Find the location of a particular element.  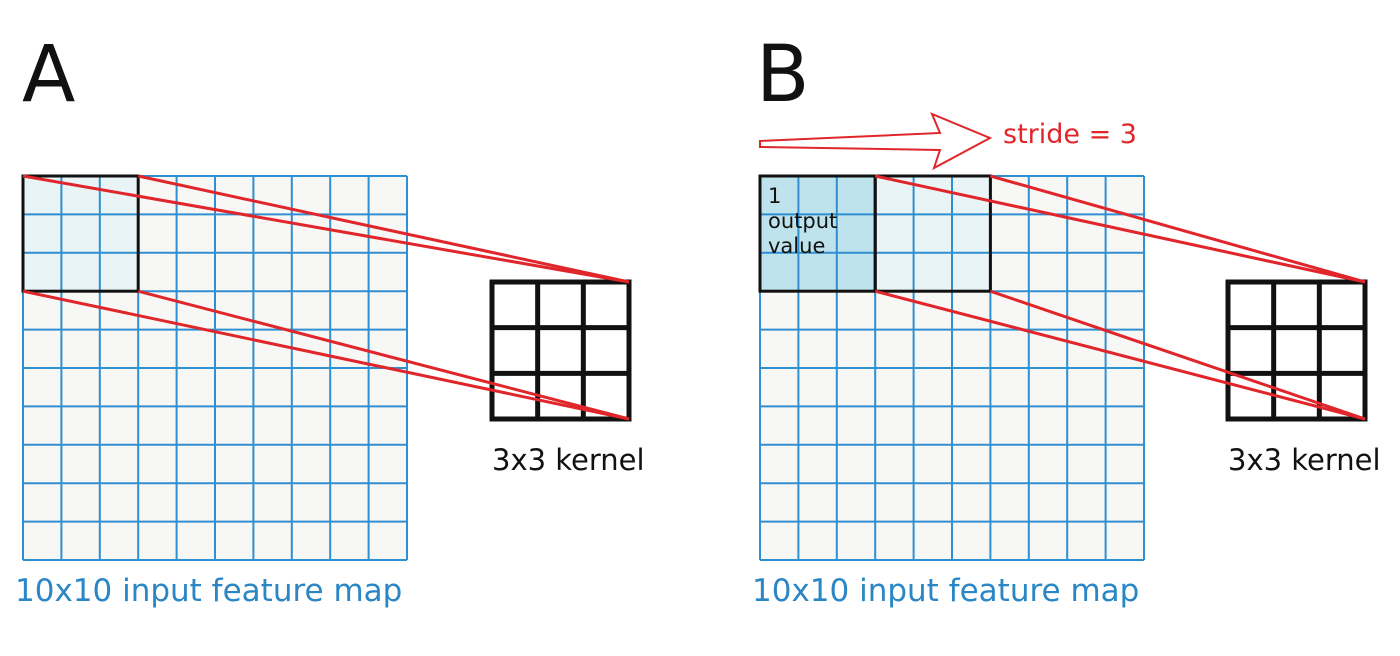

panel-b-letter: B is located at coordinates (783, 75).